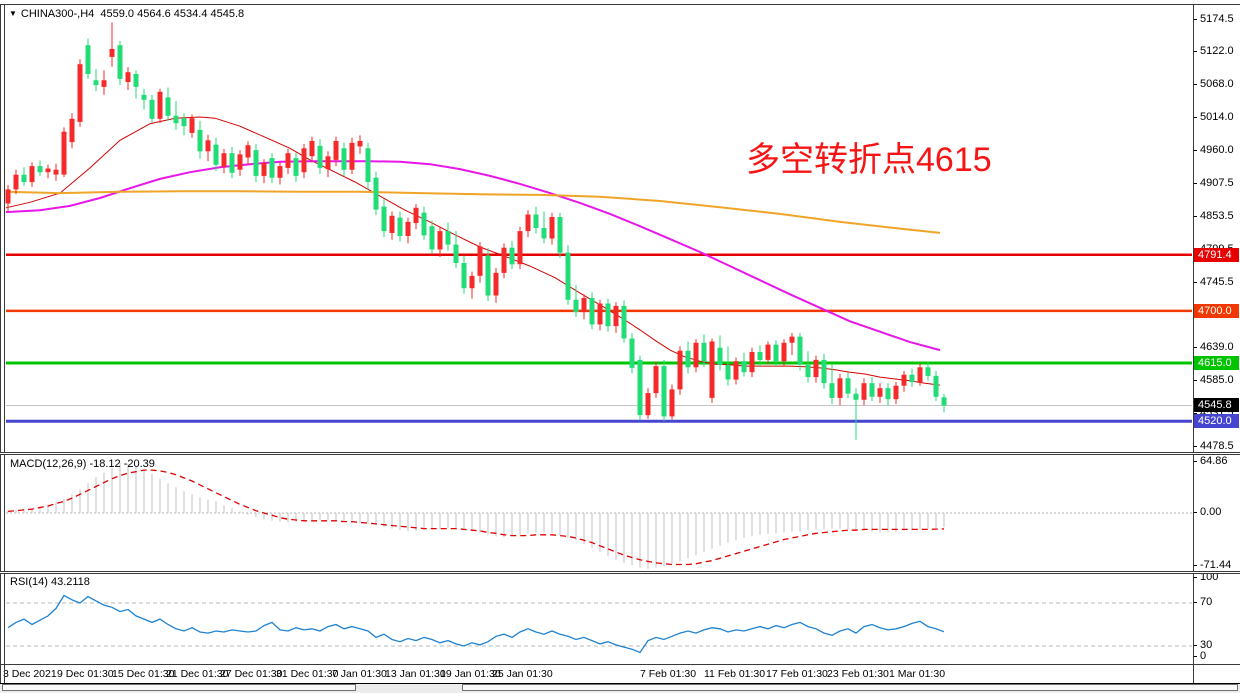 This screenshot has width=1240, height=693. What do you see at coordinates (57, 14) in the screenshot?
I see `symbol-name: CHINA300-,H4` at bounding box center [57, 14].